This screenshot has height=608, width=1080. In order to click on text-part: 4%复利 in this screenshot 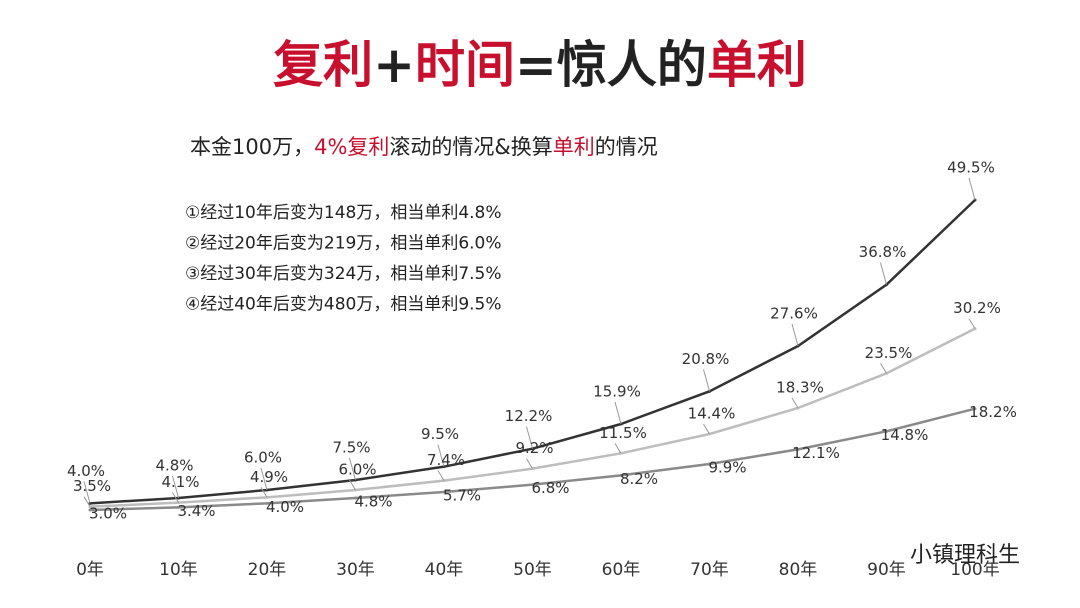, I will do `click(351, 147)`.